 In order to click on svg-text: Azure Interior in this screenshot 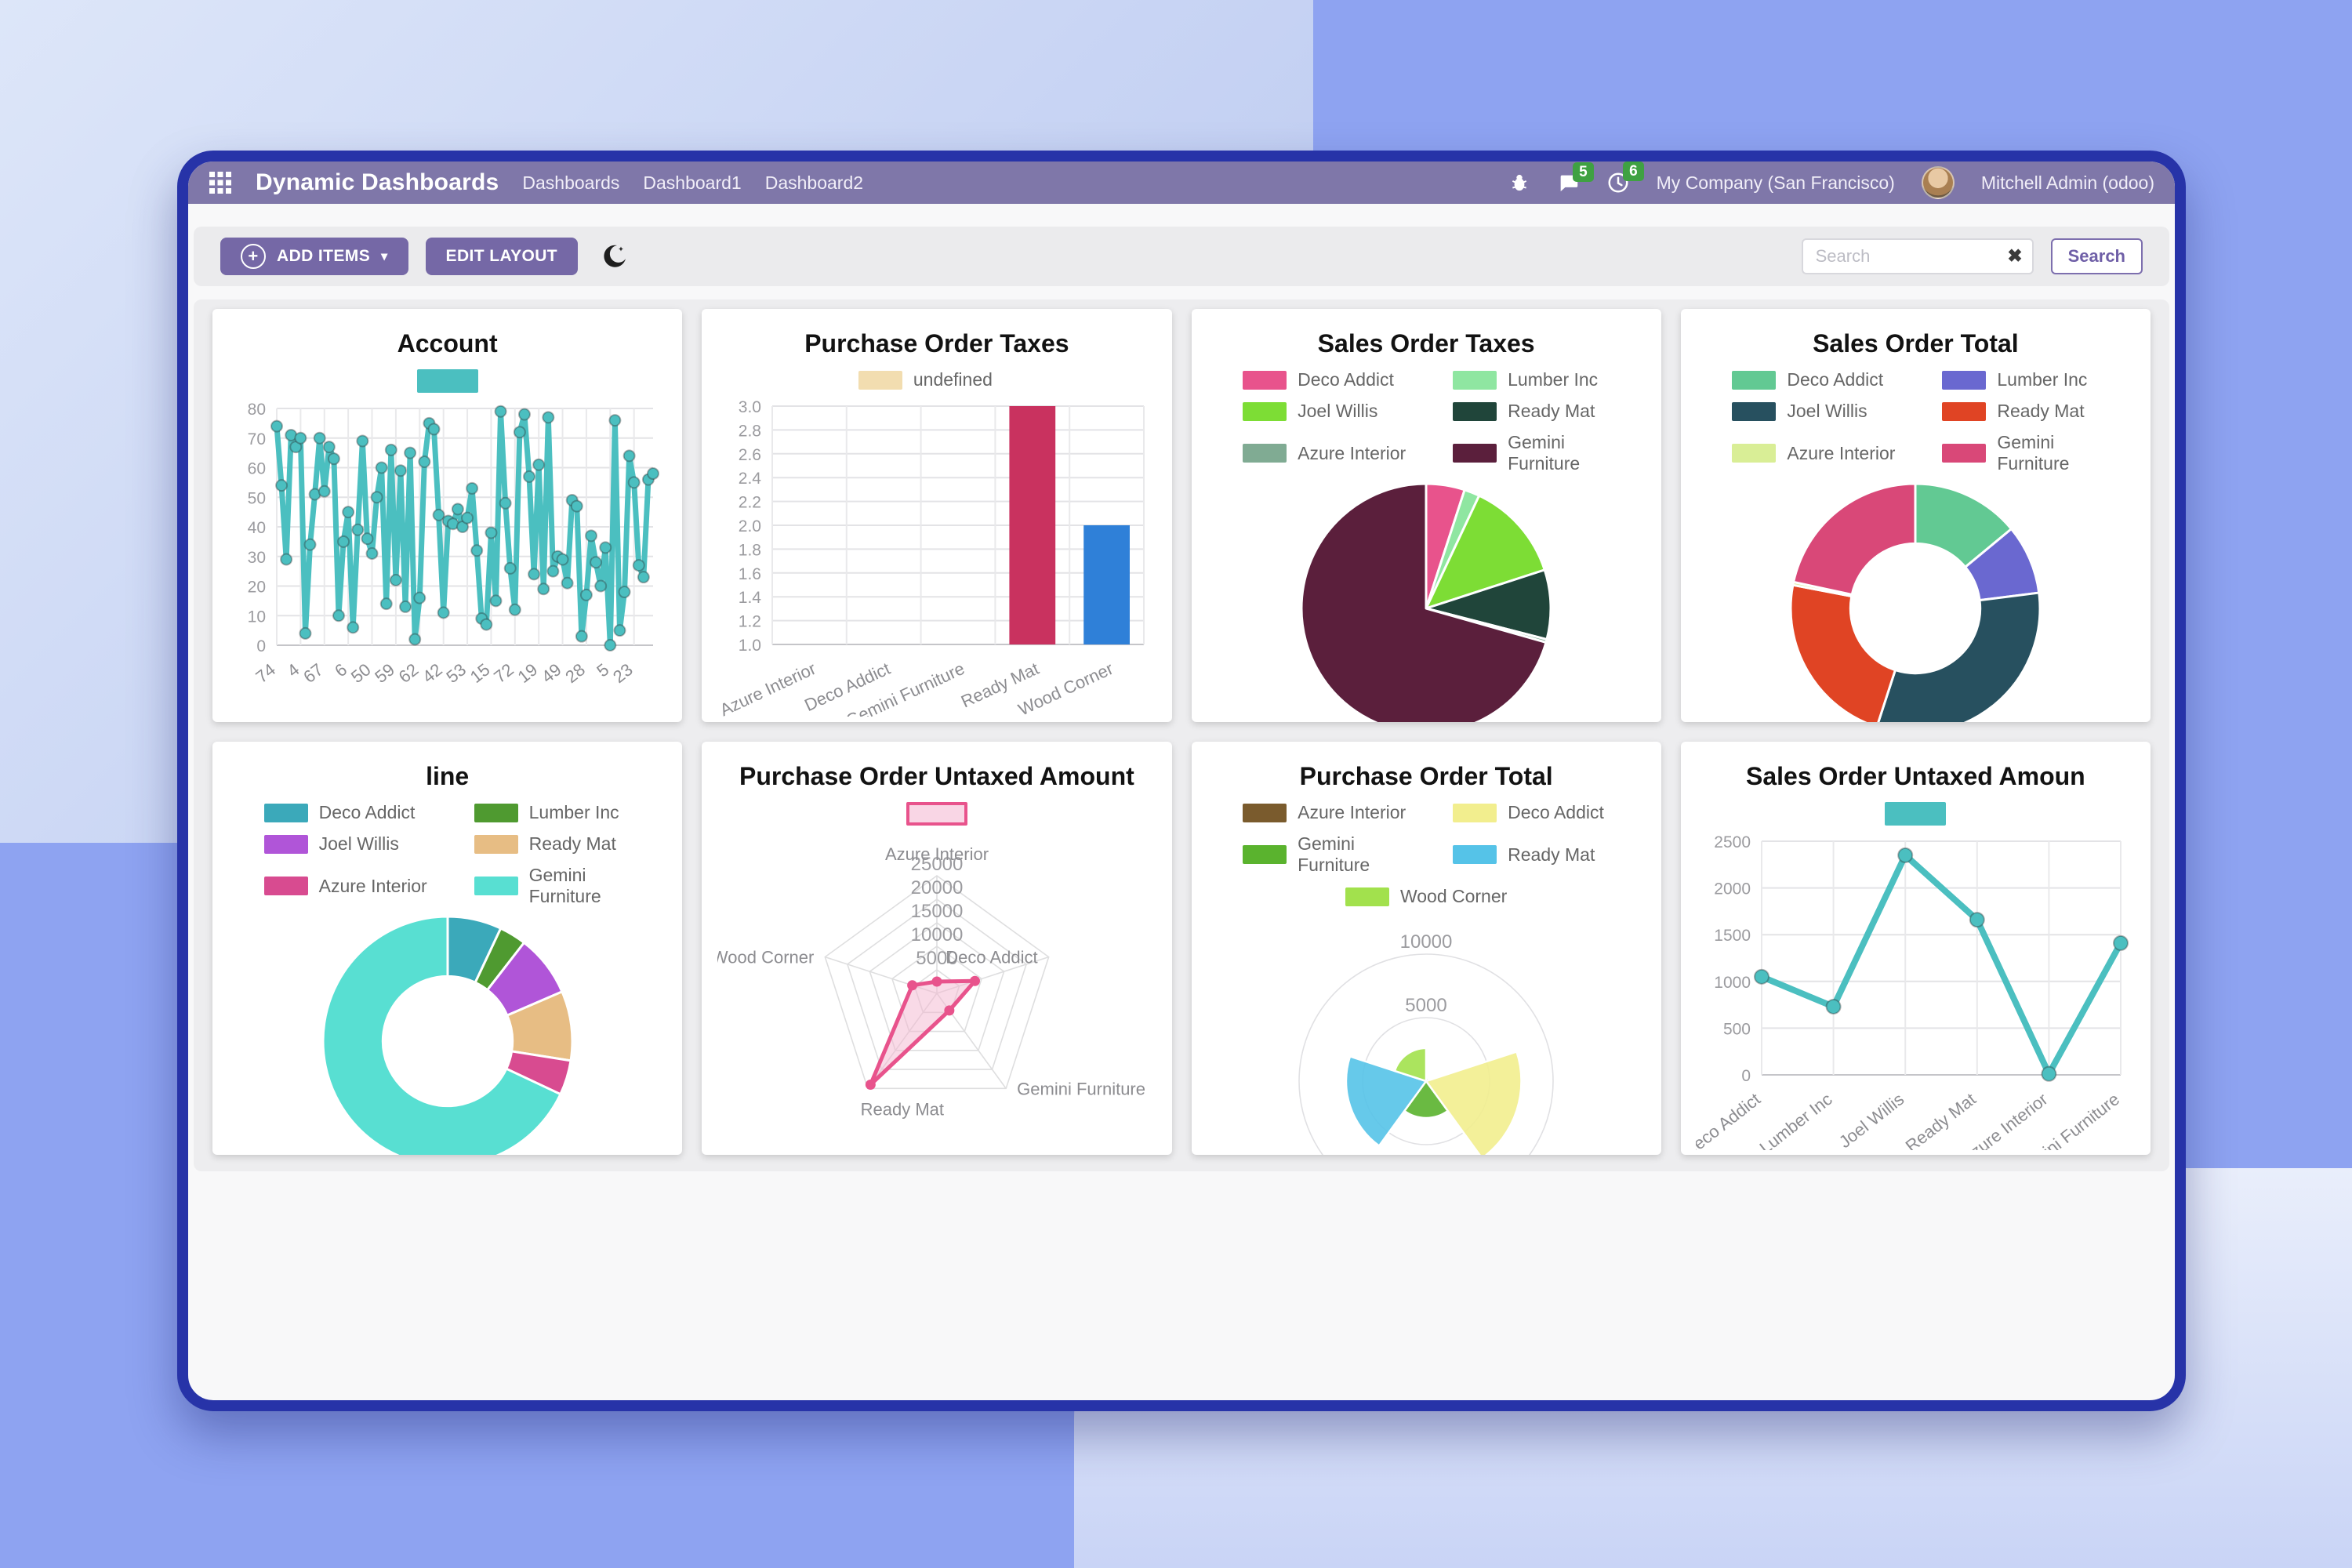, I will do `click(937, 854)`.